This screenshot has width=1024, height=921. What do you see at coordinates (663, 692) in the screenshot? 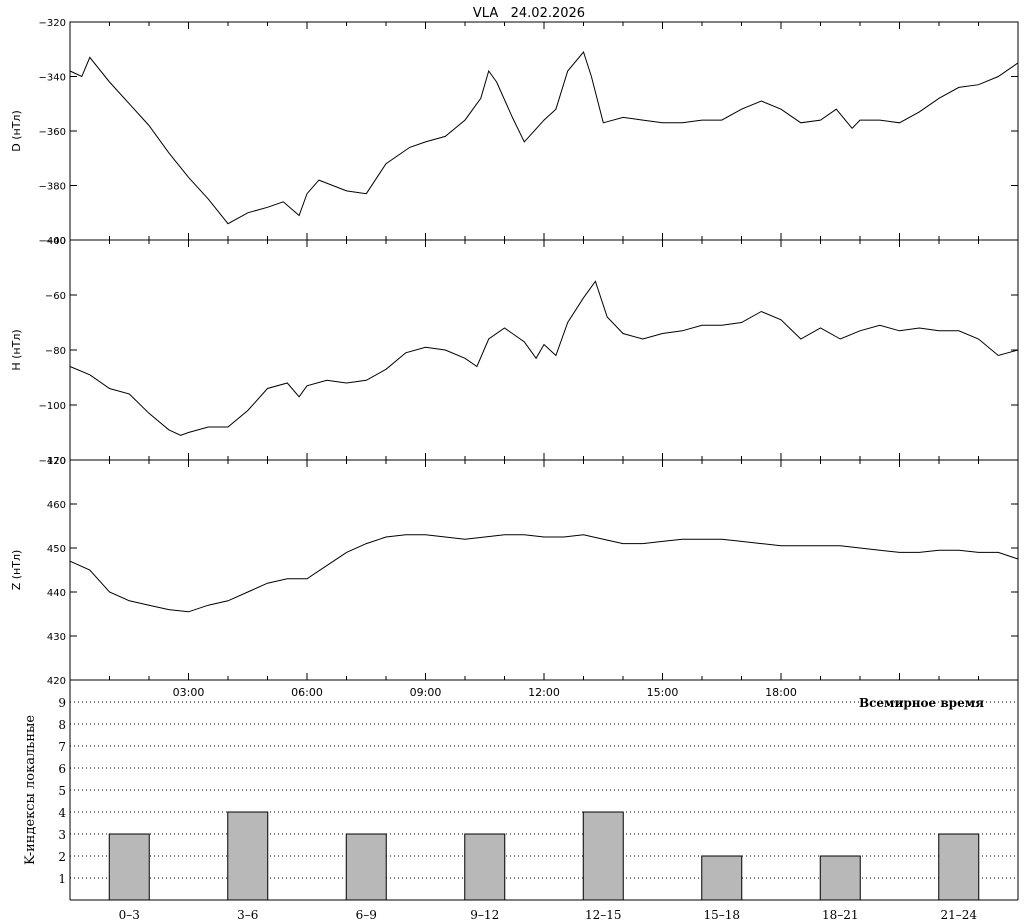
I see `time-tick-label: 15:00` at bounding box center [663, 692].